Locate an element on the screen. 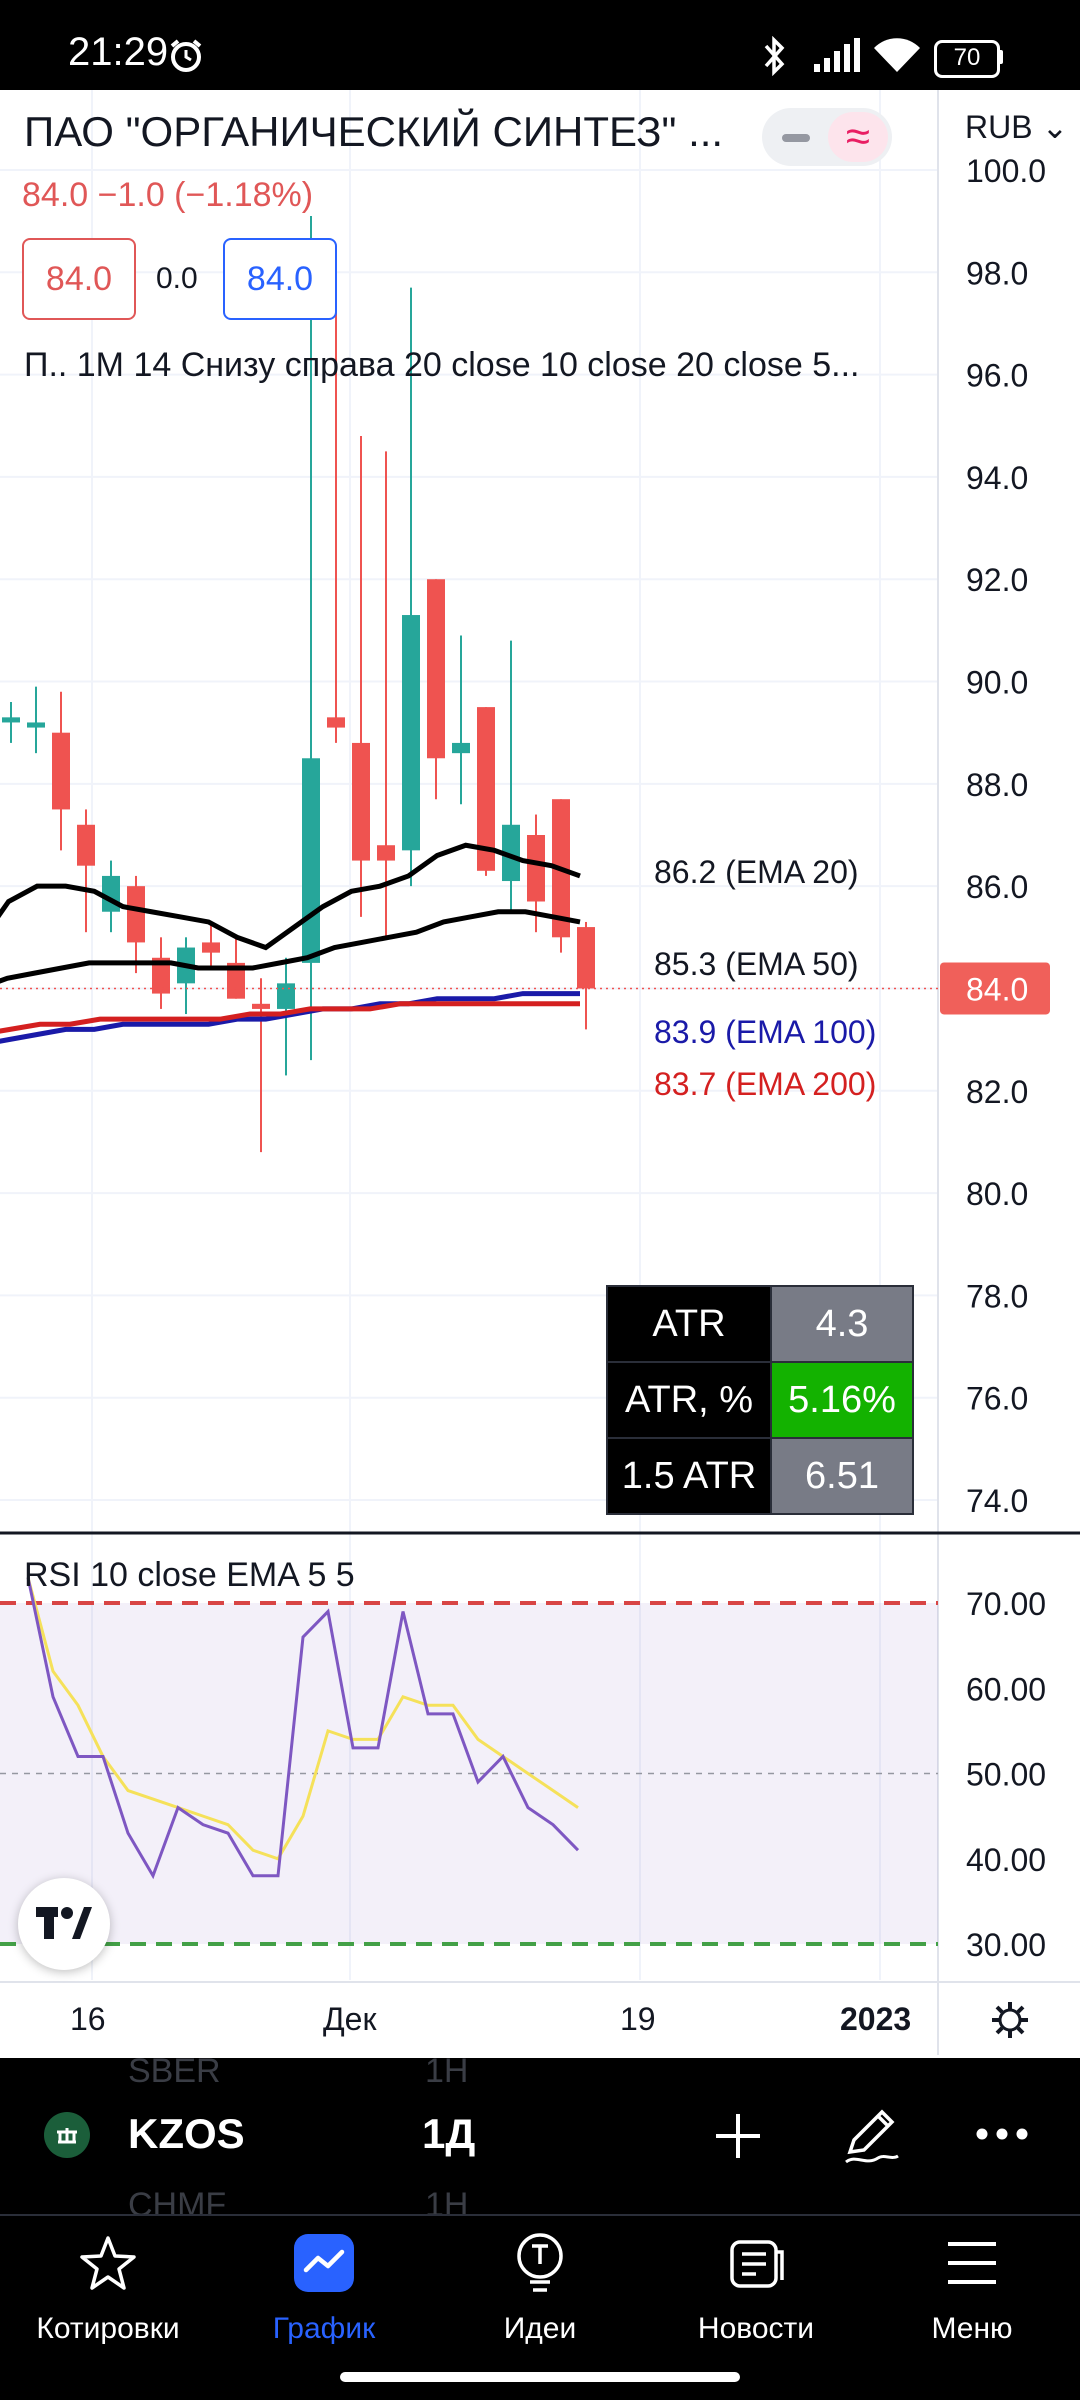 Image resolution: width=1080 pixels, height=2400 pixels. ema-line is located at coordinates (290, 1017).